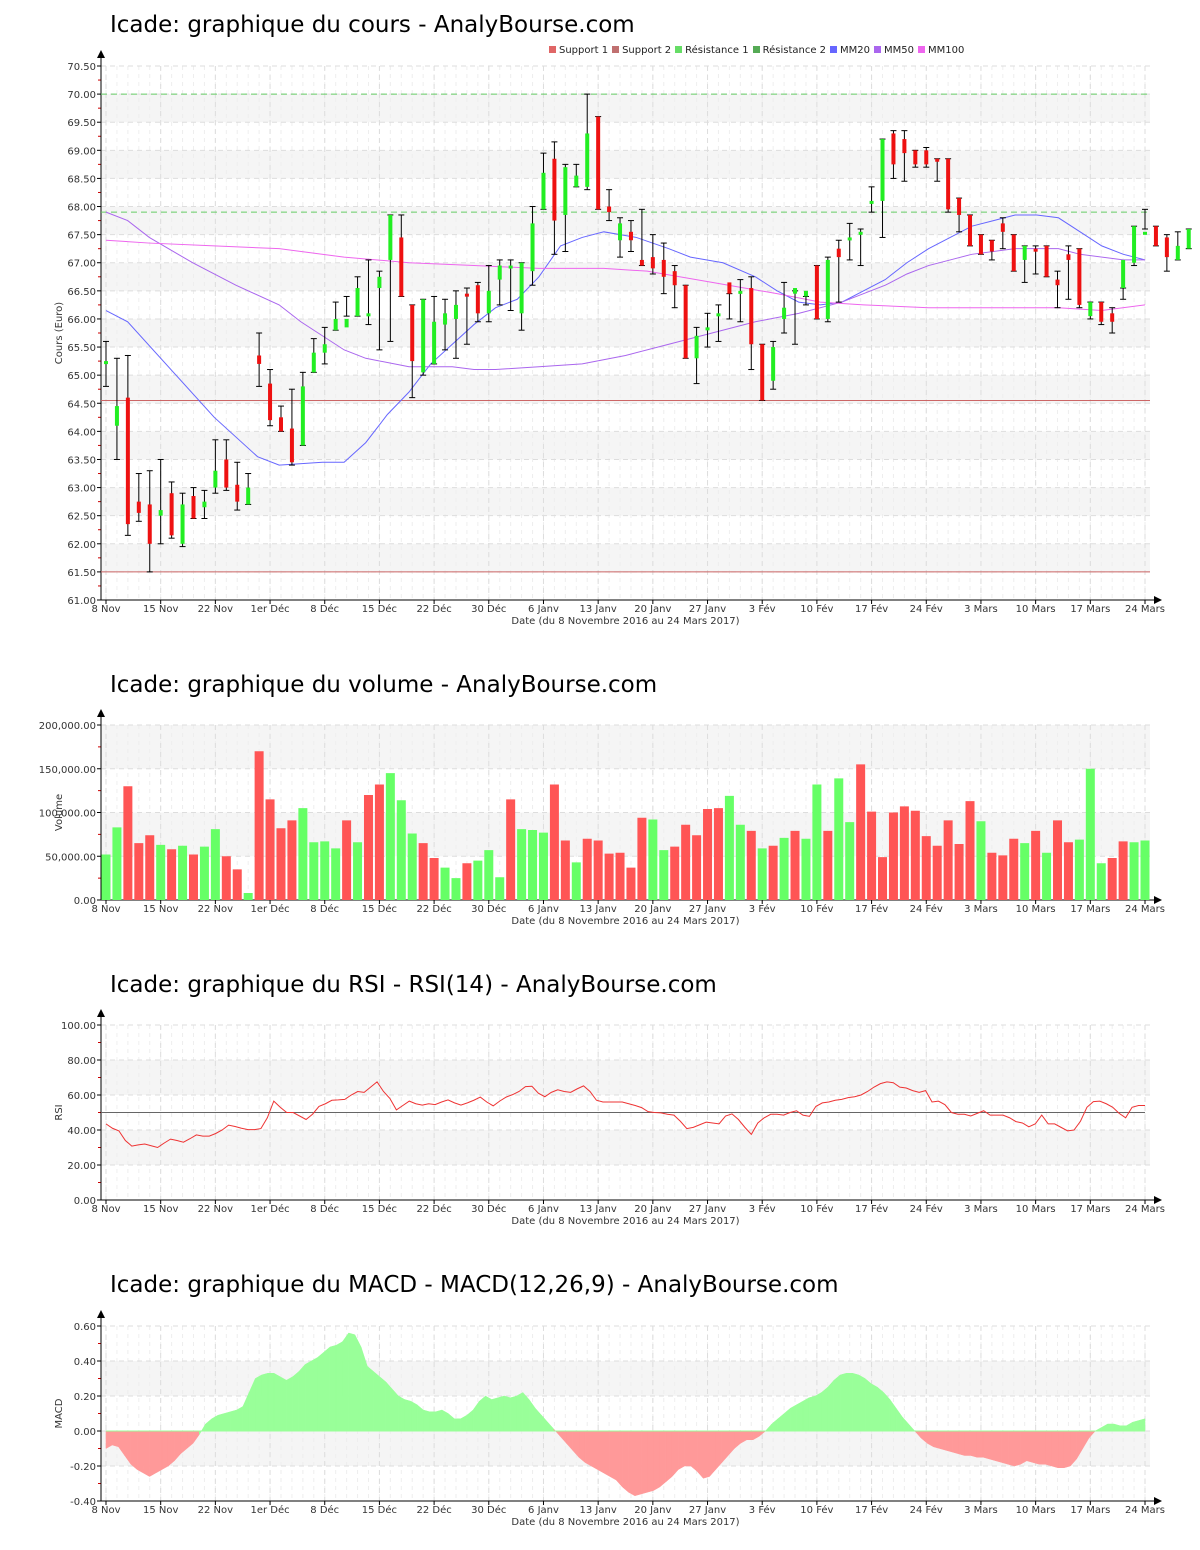  I want to click on y-tick-label: 100,000.00, so click(67, 814).